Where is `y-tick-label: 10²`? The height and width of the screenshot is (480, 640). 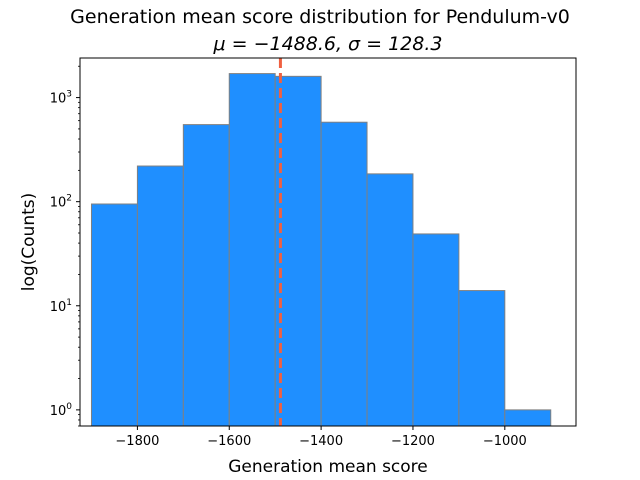 y-tick-label: 10² is located at coordinates (61, 202).